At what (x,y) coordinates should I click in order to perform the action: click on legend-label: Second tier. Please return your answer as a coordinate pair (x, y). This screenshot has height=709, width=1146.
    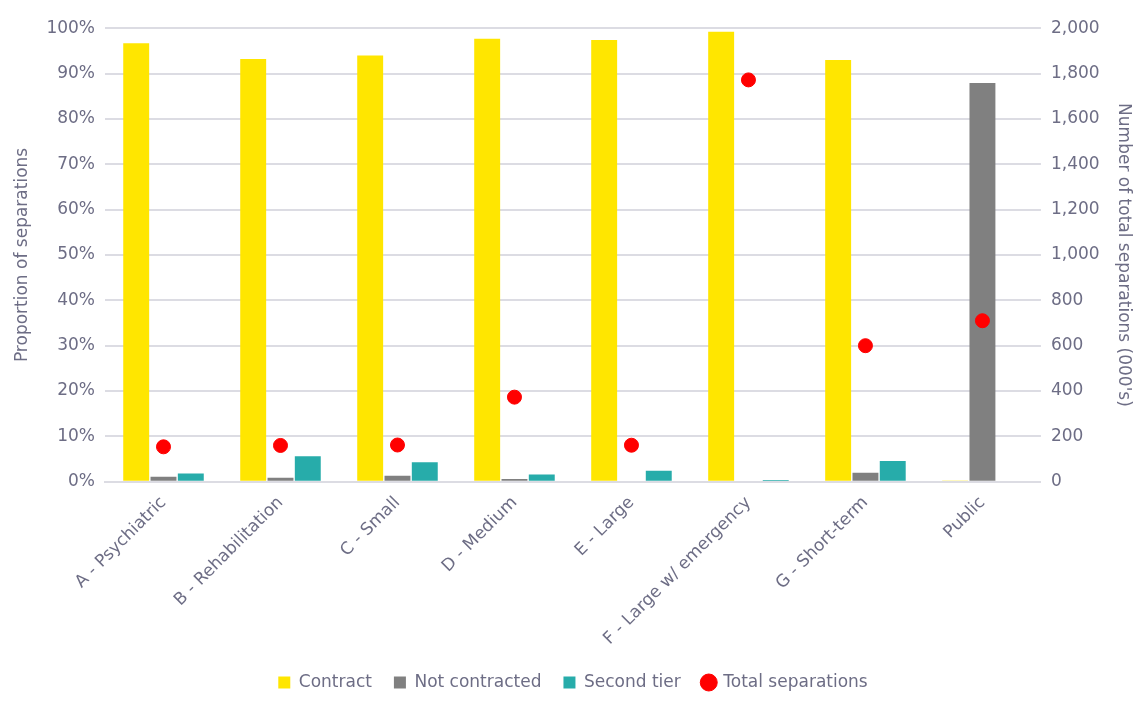
    Looking at the image, I should click on (632, 680).